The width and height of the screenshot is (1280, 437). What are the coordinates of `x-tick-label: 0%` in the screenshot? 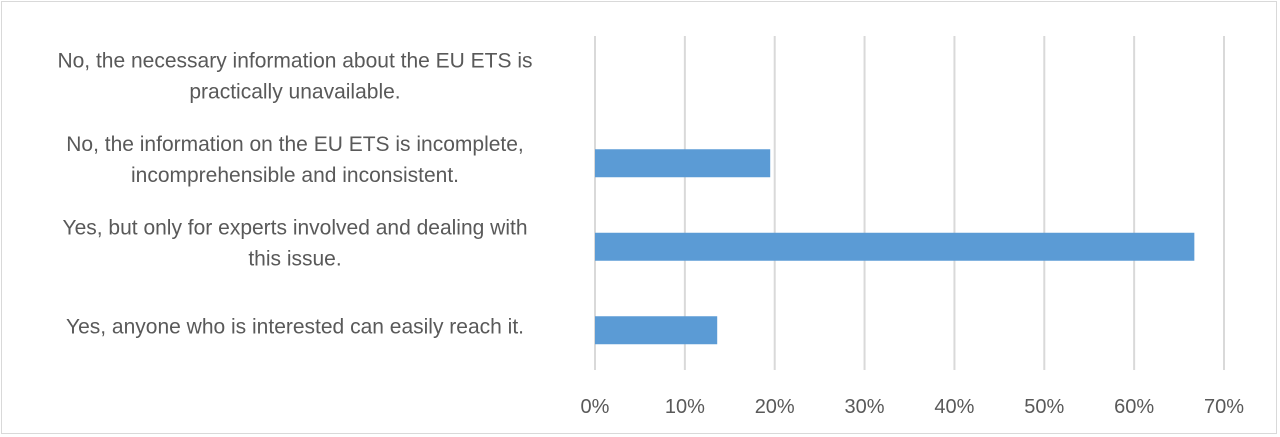 It's located at (595, 407).